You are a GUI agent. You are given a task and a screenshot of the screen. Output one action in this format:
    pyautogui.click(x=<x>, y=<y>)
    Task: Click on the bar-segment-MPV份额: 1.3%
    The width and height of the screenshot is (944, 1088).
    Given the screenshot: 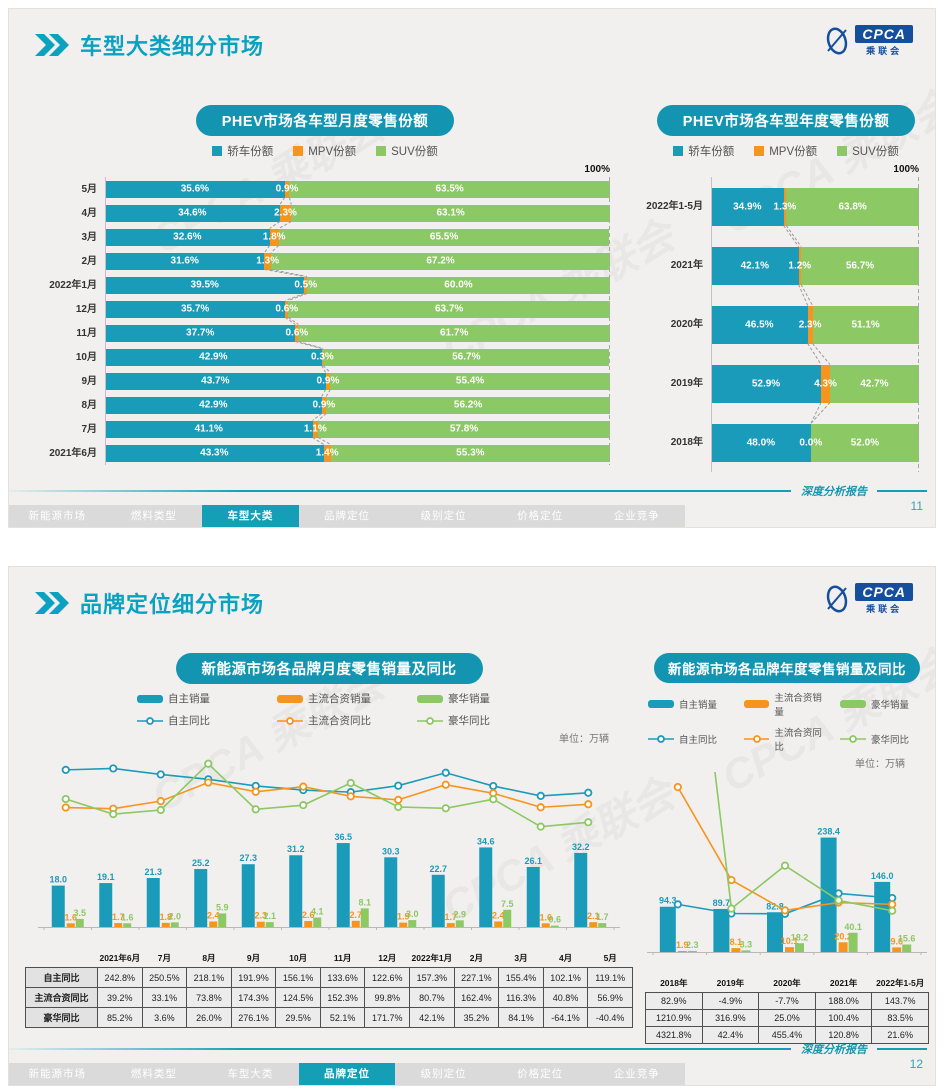 What is the action you would take?
    pyautogui.click(x=267, y=261)
    